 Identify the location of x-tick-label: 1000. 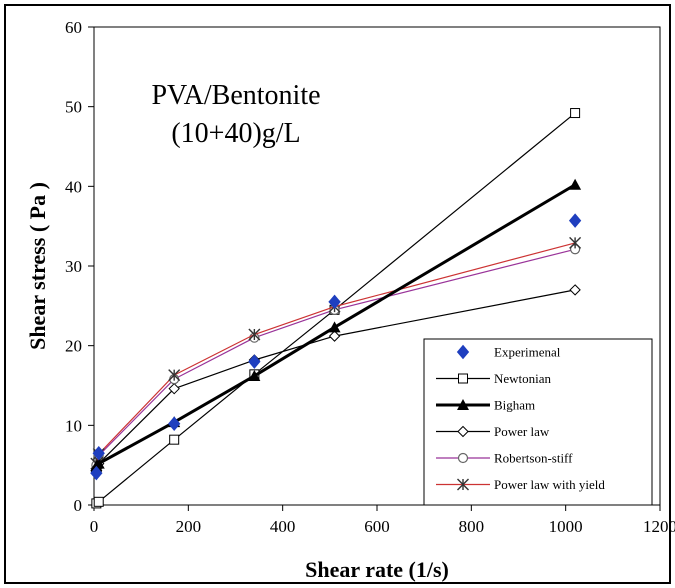
(566, 526).